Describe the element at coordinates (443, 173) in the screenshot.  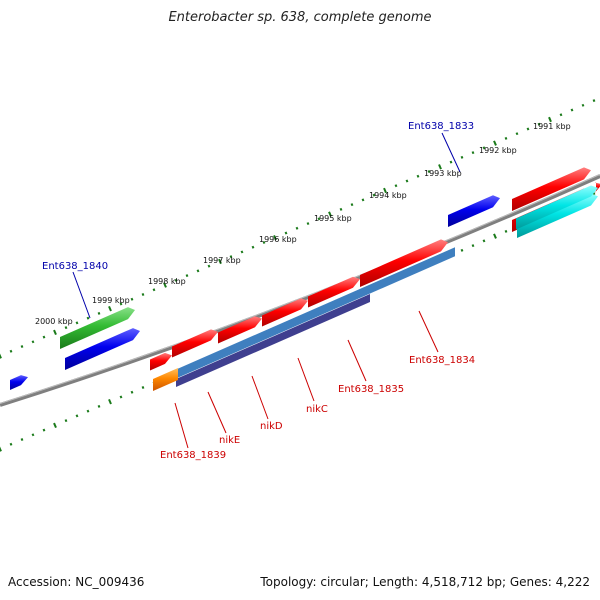
I see `kbp-label: 1993 kbp` at that location.